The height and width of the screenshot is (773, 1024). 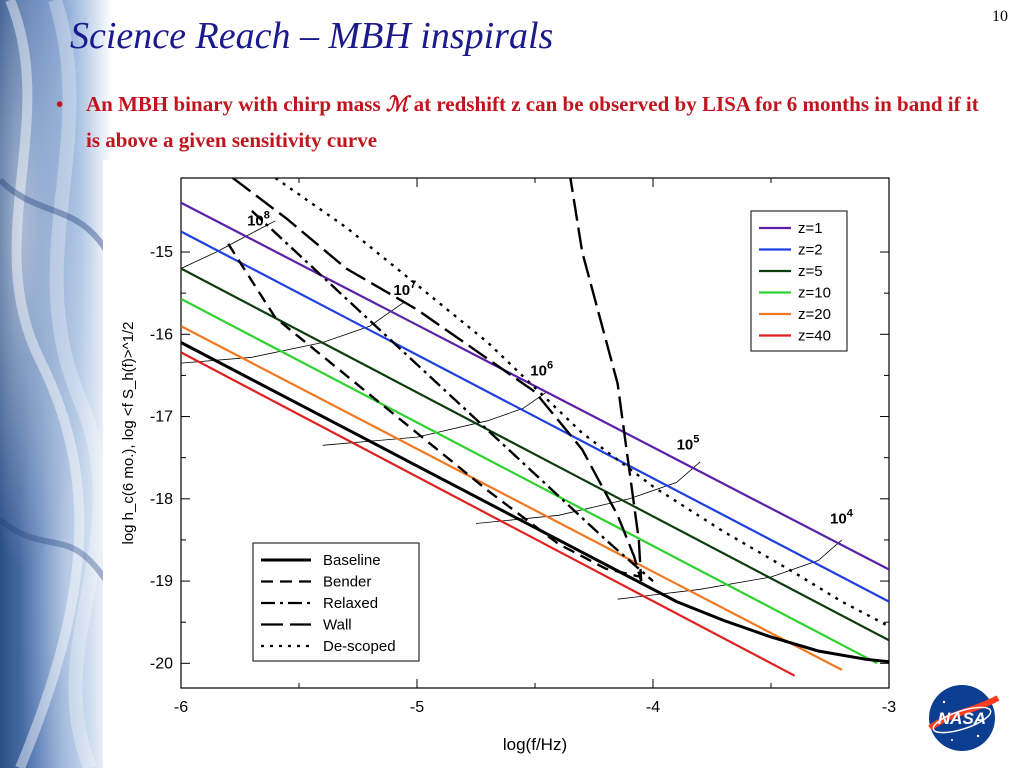 I want to click on x-tick-label: -3, so click(x=889, y=707).